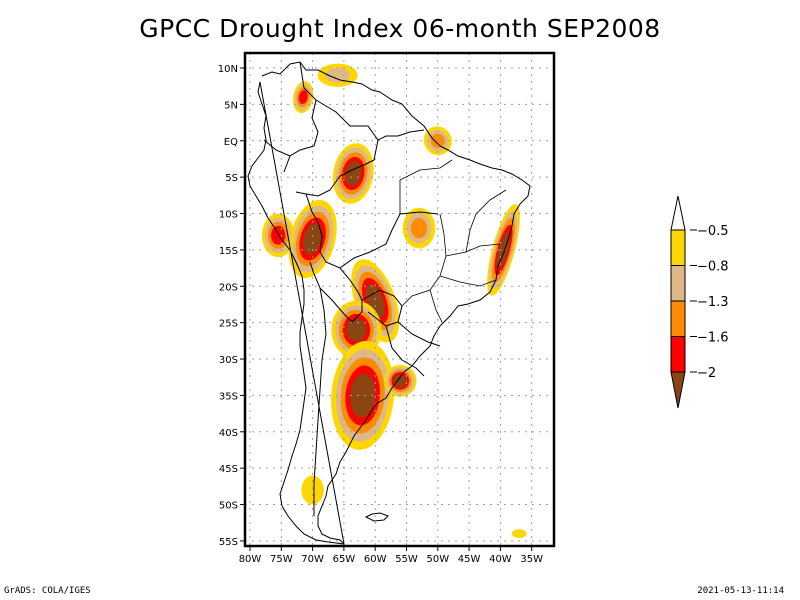 The height and width of the screenshot is (600, 800). Describe the element at coordinates (706, 373) in the screenshot. I see `legend-label: −2` at that location.